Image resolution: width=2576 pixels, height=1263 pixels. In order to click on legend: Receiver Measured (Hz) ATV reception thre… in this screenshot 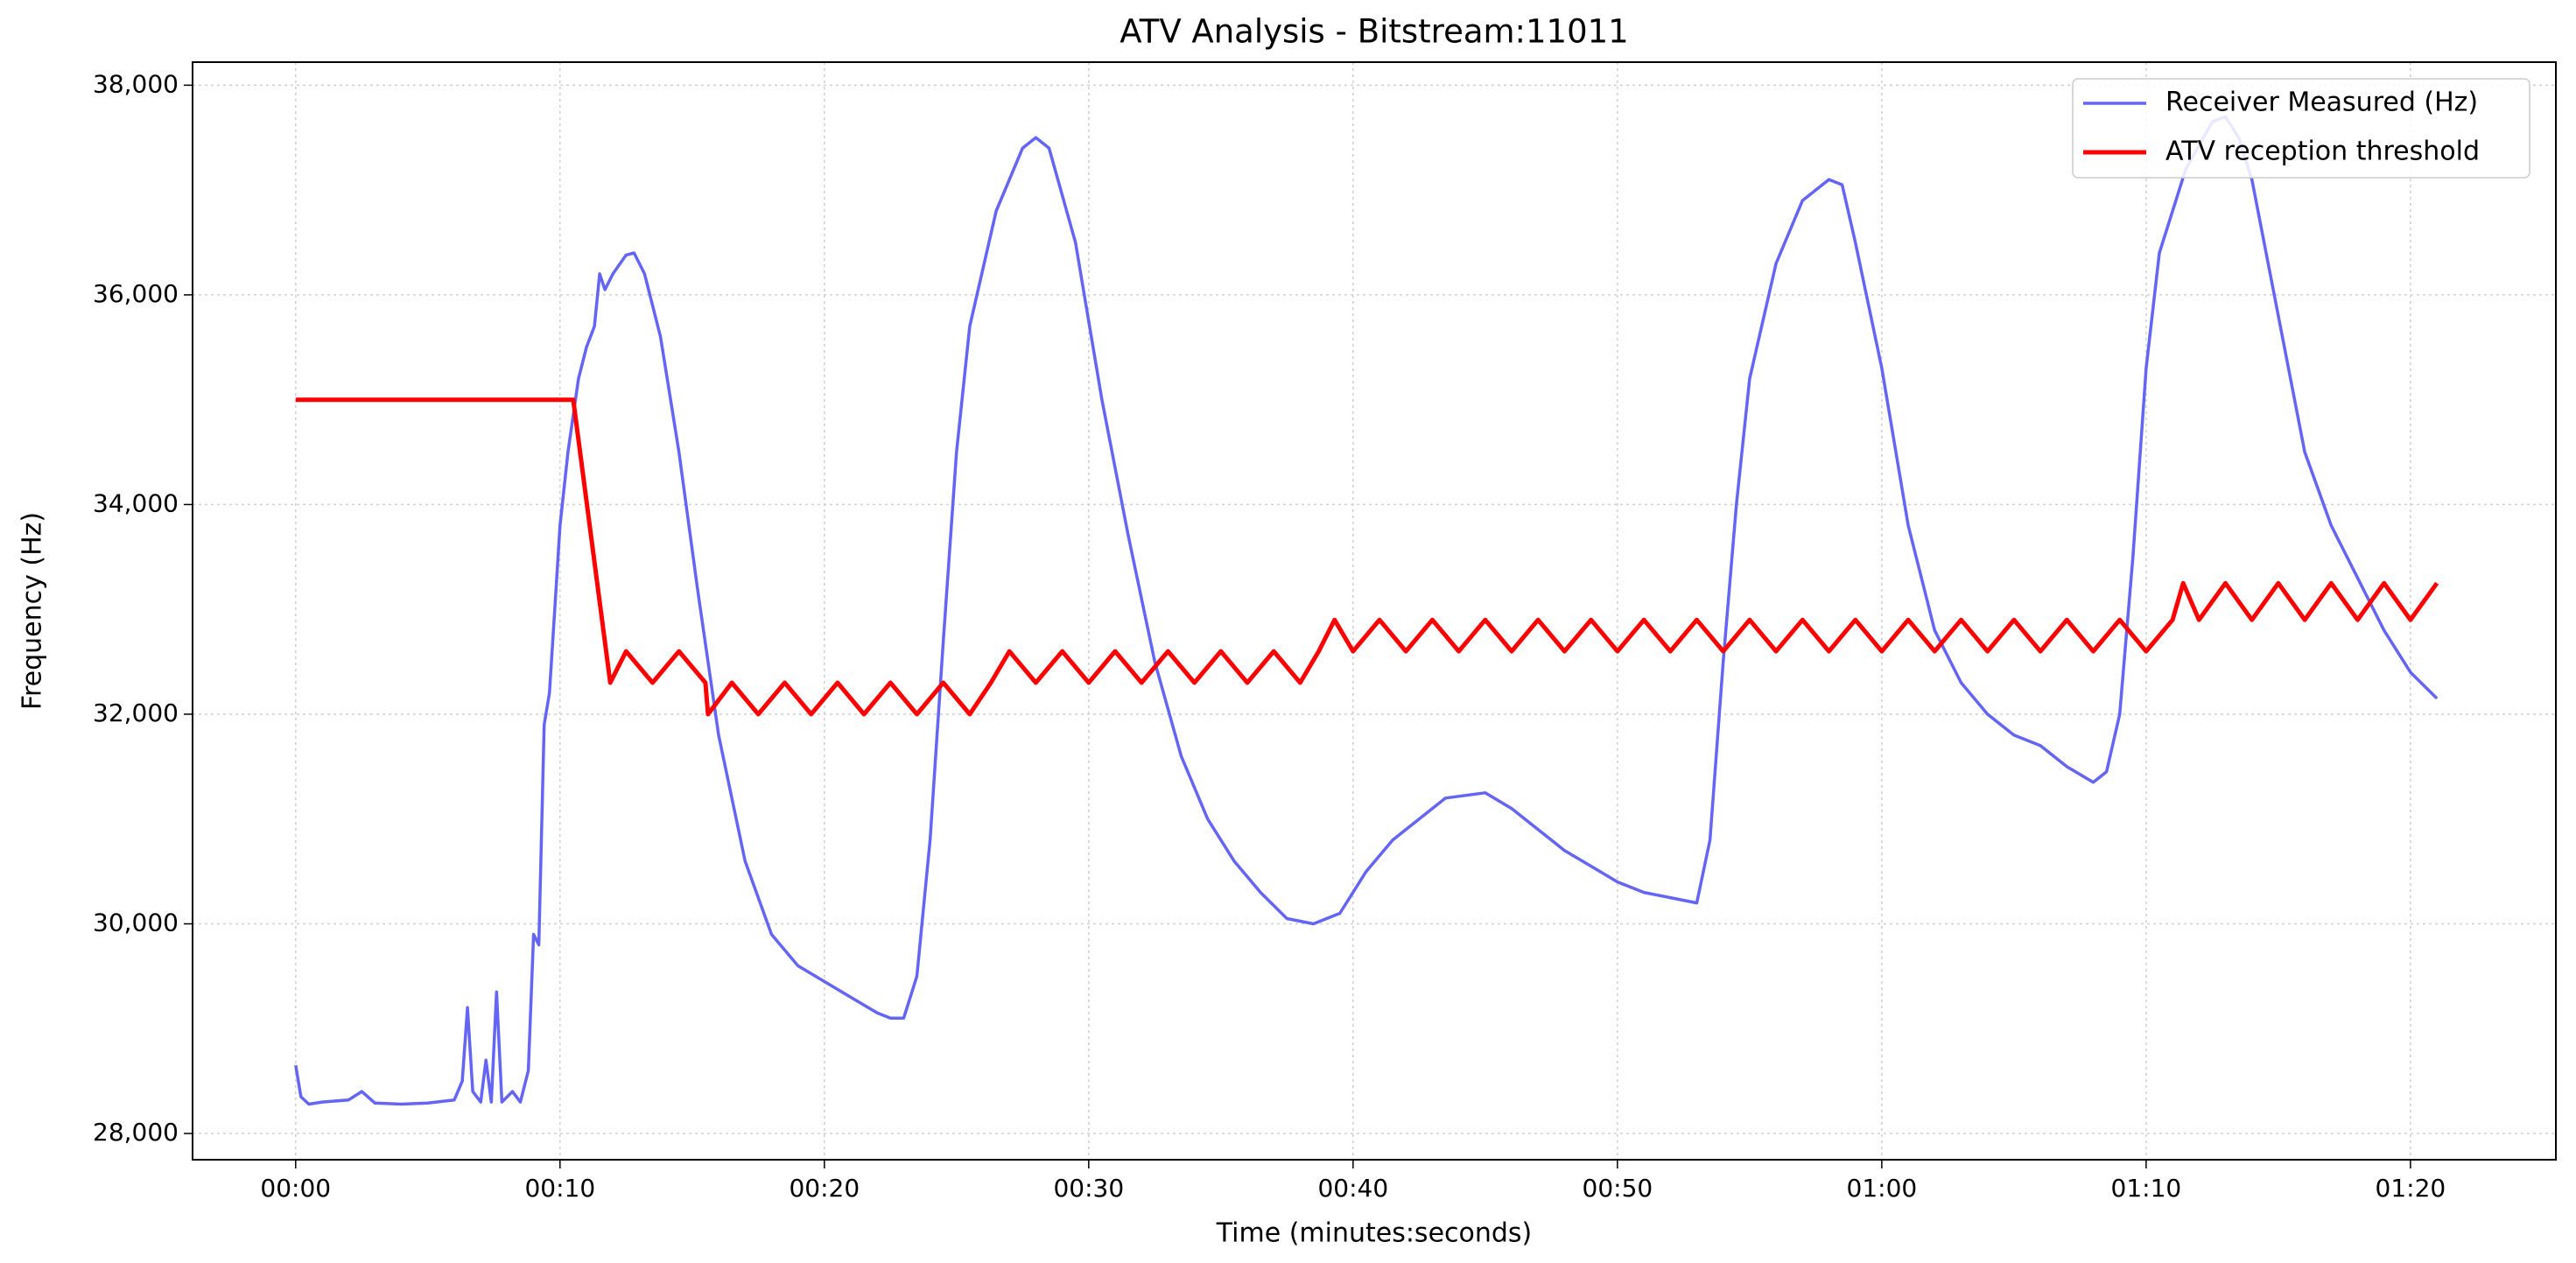, I will do `click(2301, 128)`.